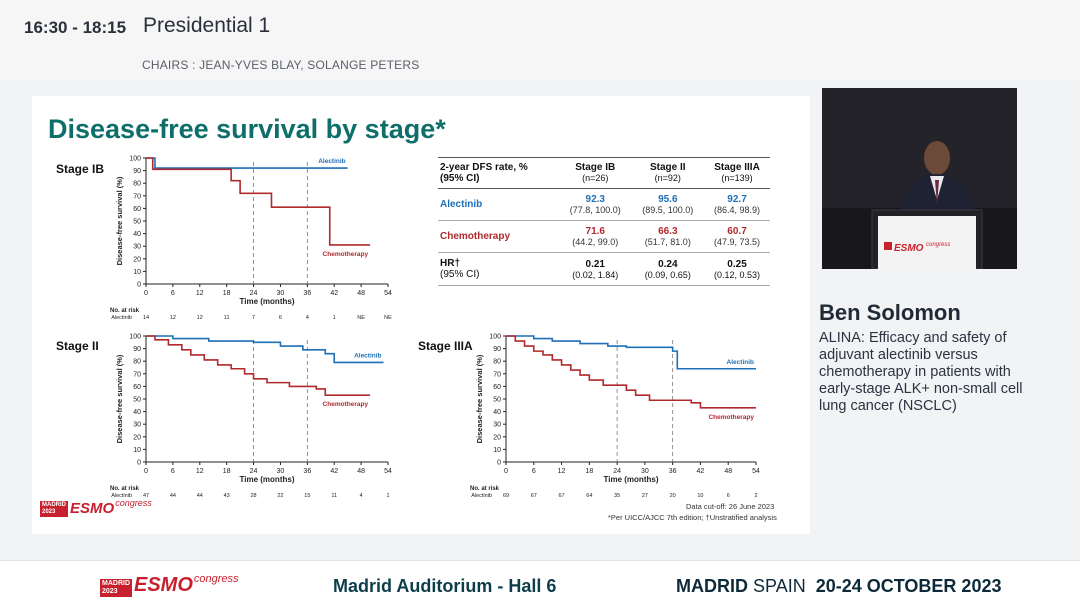  I want to click on table-header-cell: Stage IIIA (n=139), so click(737, 173).